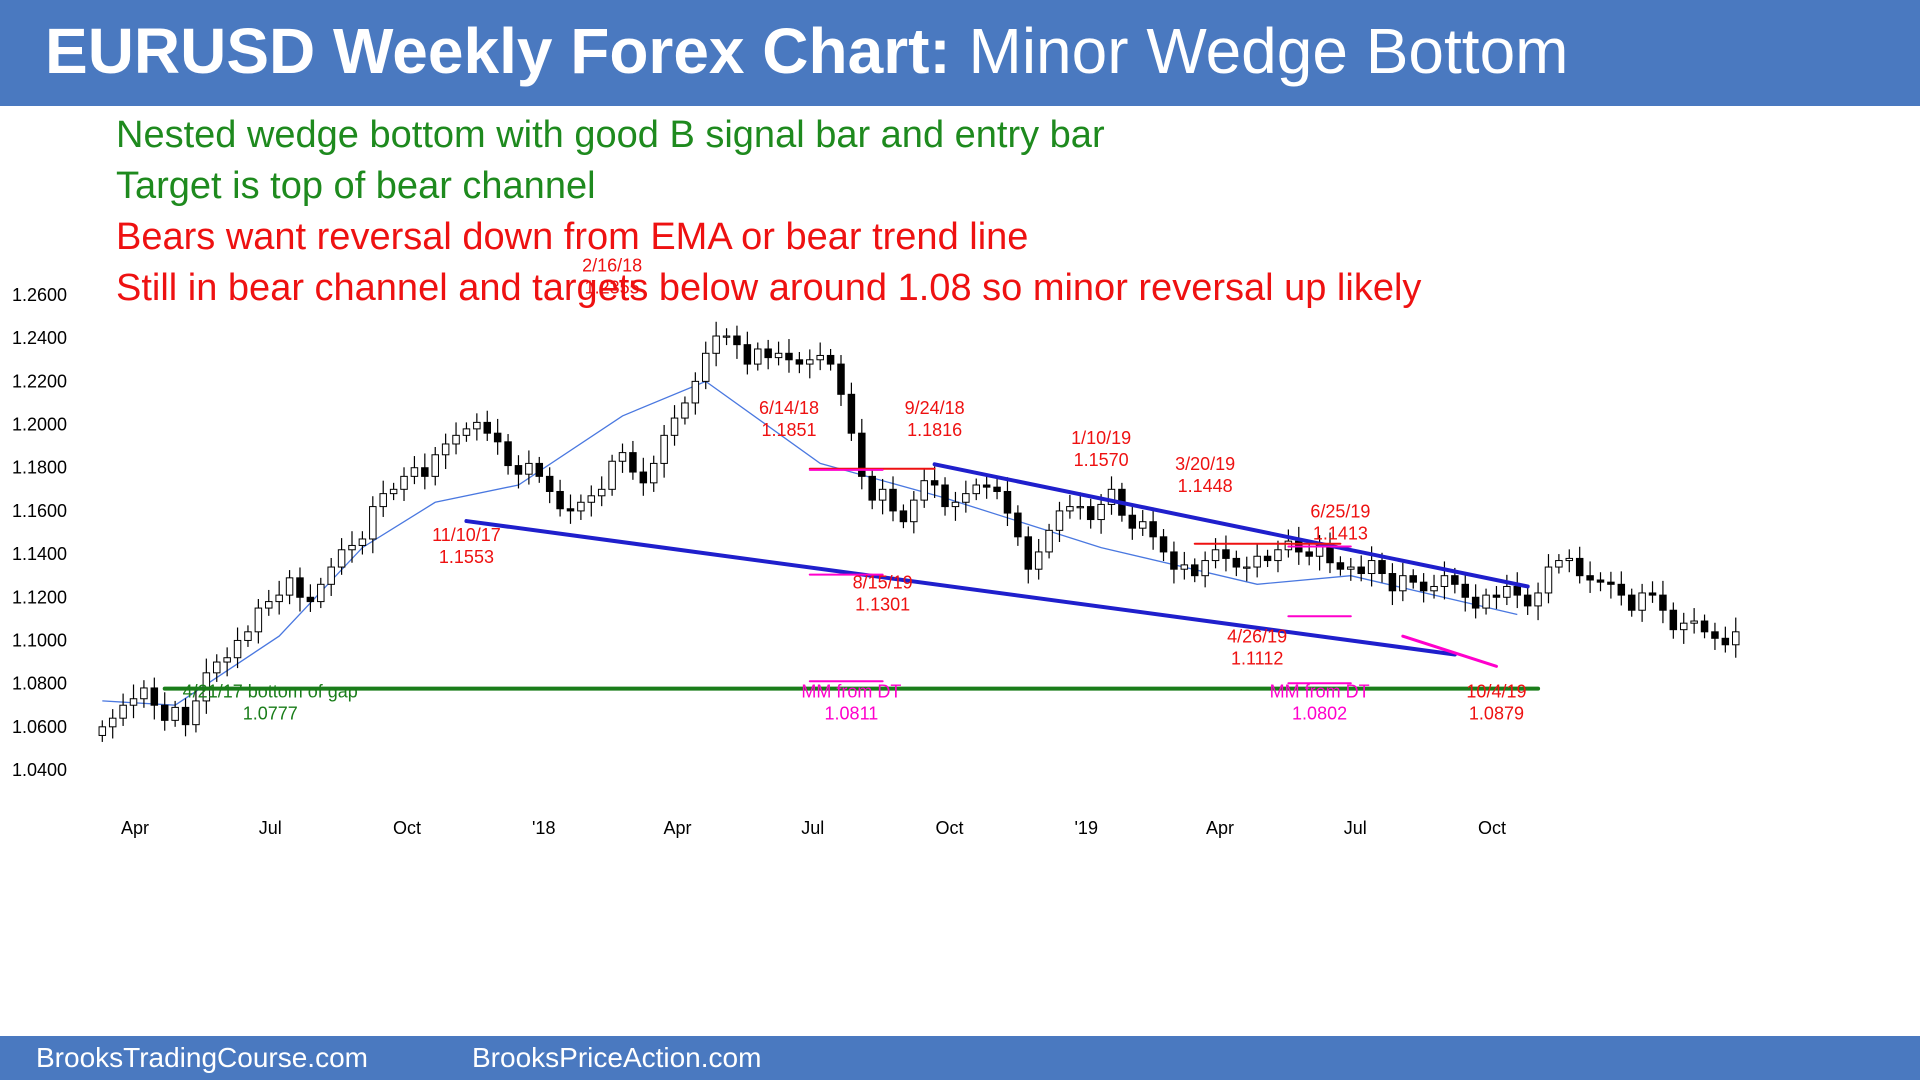 This screenshot has width=1920, height=1080. Describe the element at coordinates (498, 51) in the screenshot. I see `title-bold: EURUSD Weekly Forex Chart:` at that location.